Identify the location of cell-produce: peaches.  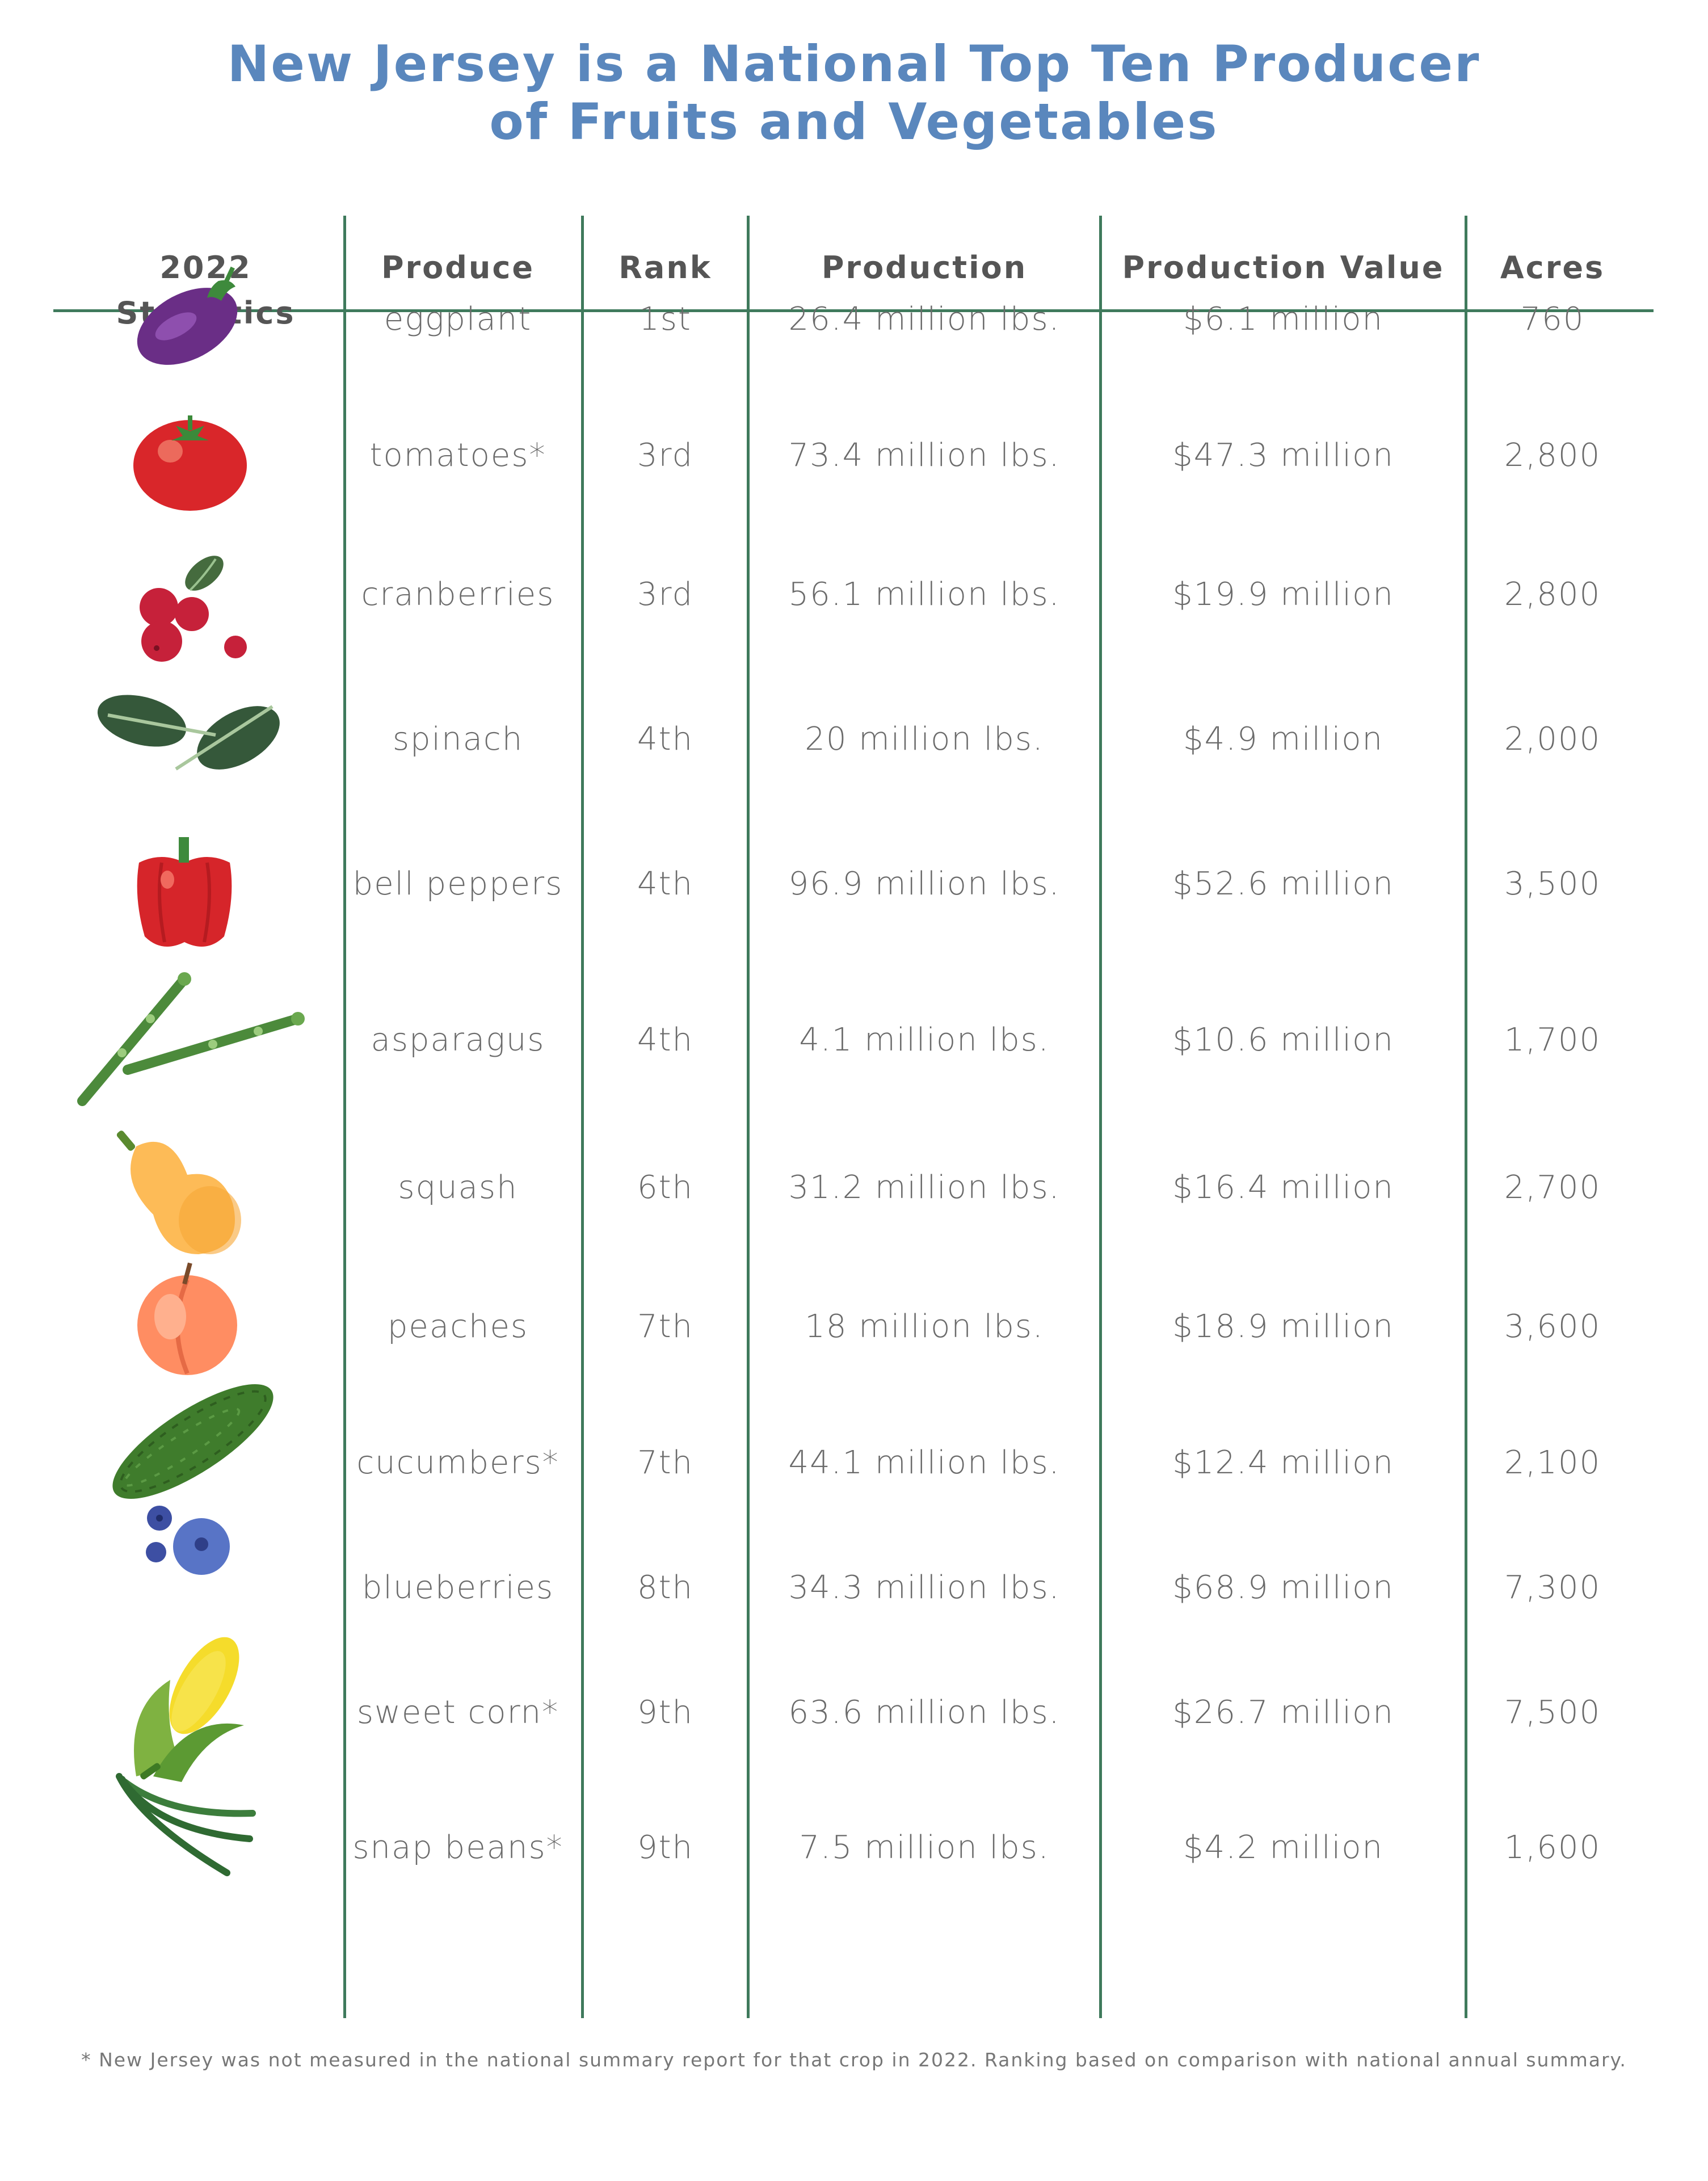
(458, 1326).